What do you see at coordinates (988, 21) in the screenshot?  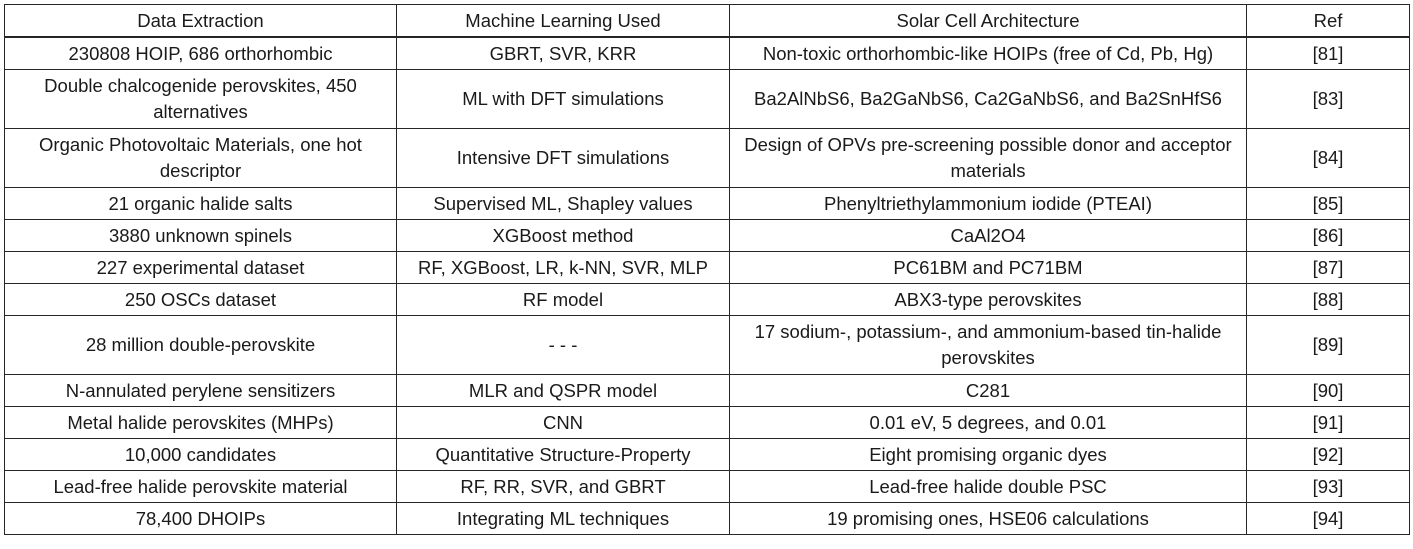 I see `header-solar-cell-architecture: Solar Cell Architecture` at bounding box center [988, 21].